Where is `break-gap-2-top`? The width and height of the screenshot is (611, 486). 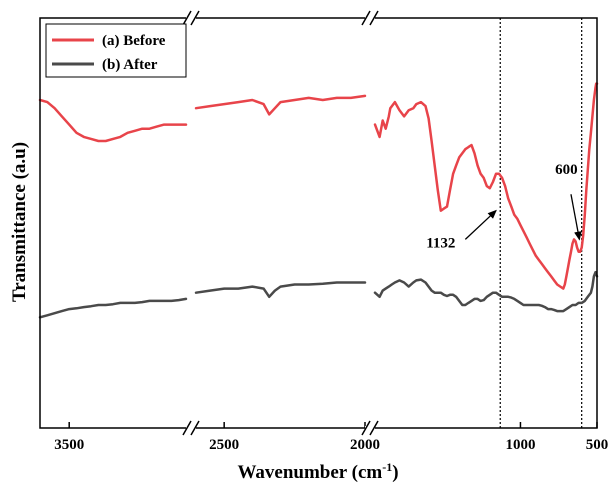
break-gap-2-top is located at coordinates (370, 18).